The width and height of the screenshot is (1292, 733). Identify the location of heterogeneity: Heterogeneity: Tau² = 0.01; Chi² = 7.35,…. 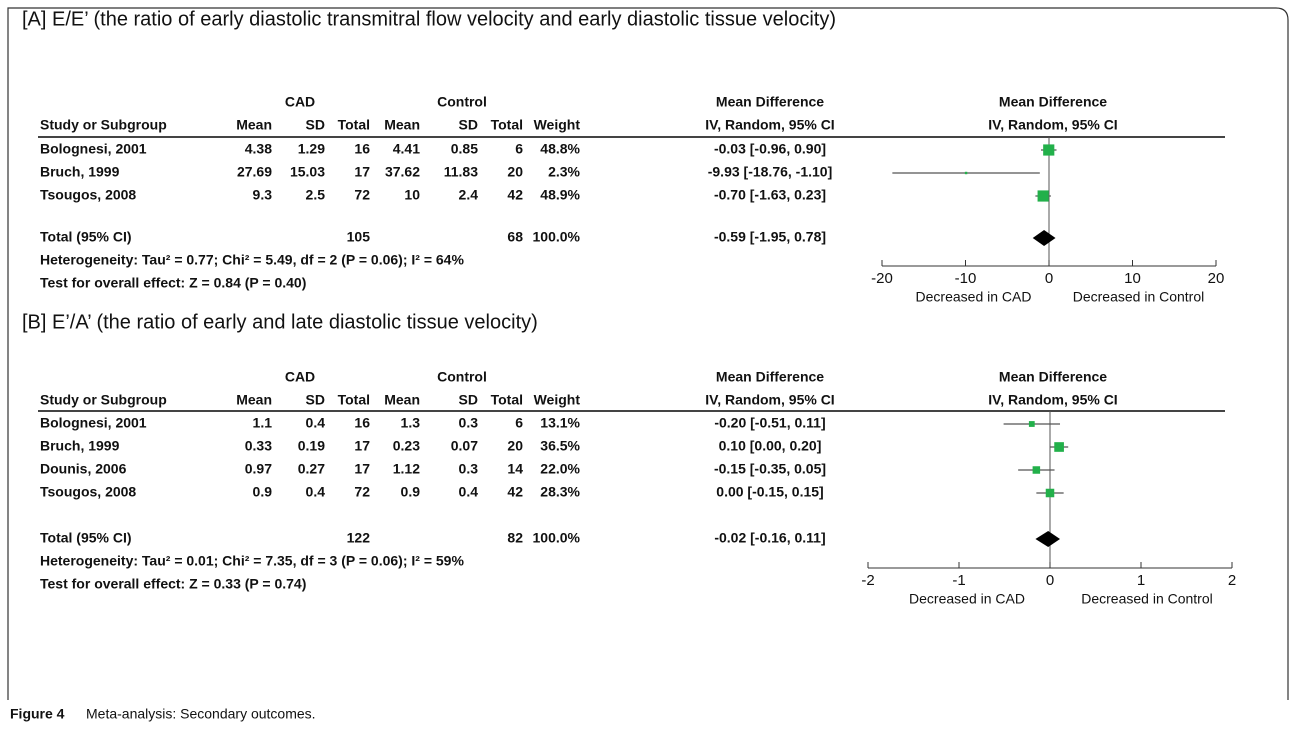
(252, 561).